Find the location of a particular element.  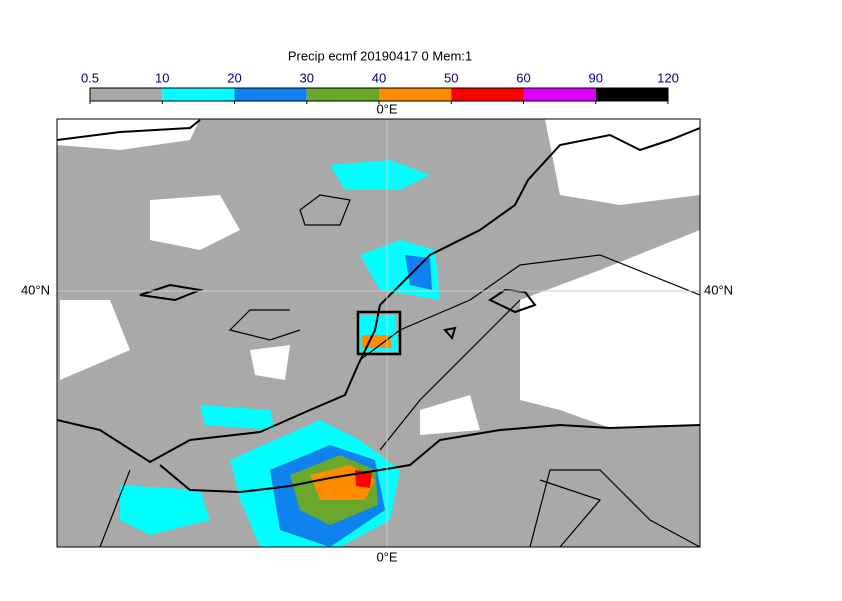

title: Precip ecmf 20190417 0 Mem:1 is located at coordinates (380, 55).